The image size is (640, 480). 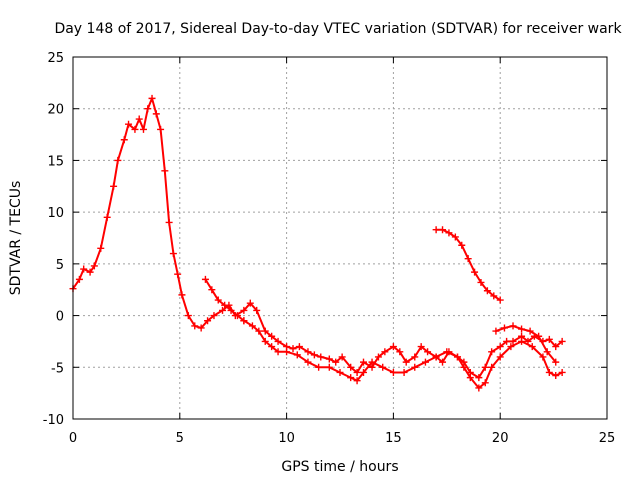 I want to click on y-tick-label: -10, so click(x=53, y=420).